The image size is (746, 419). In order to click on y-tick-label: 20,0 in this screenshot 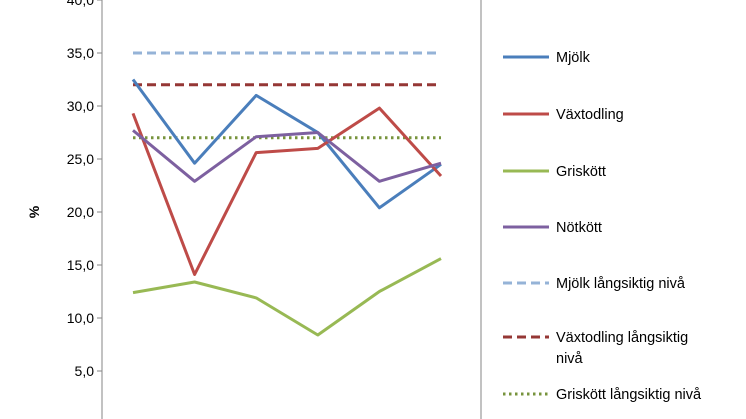, I will do `click(80, 212)`.